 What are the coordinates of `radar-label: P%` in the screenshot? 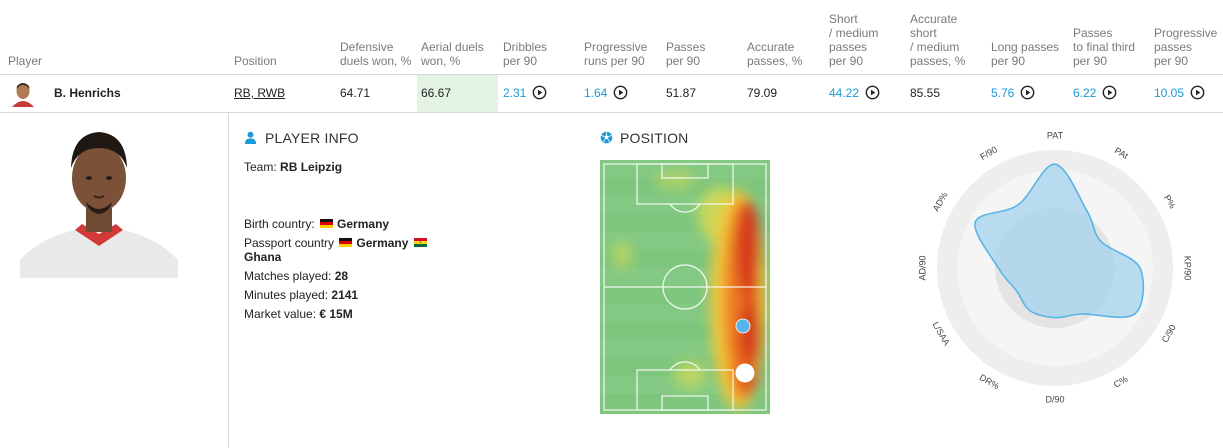 It's located at (1170, 201).